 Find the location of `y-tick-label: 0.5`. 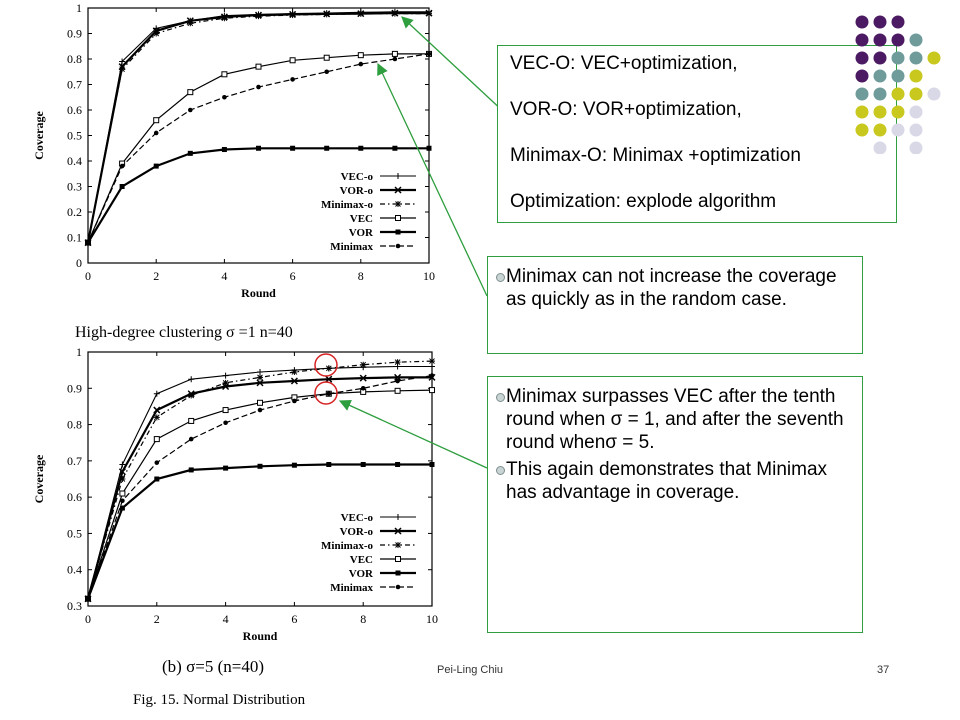

y-tick-label: 0.5 is located at coordinates (74, 136).